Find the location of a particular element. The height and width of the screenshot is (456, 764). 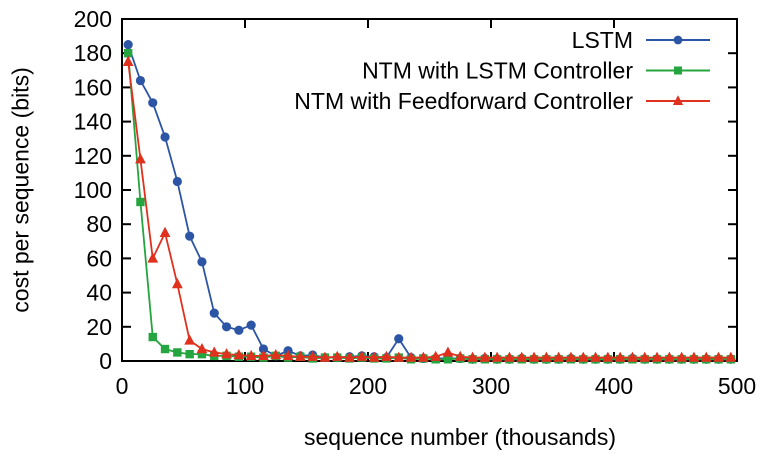

y-axis-title: cost per sequence (bits) is located at coordinates (20, 190).